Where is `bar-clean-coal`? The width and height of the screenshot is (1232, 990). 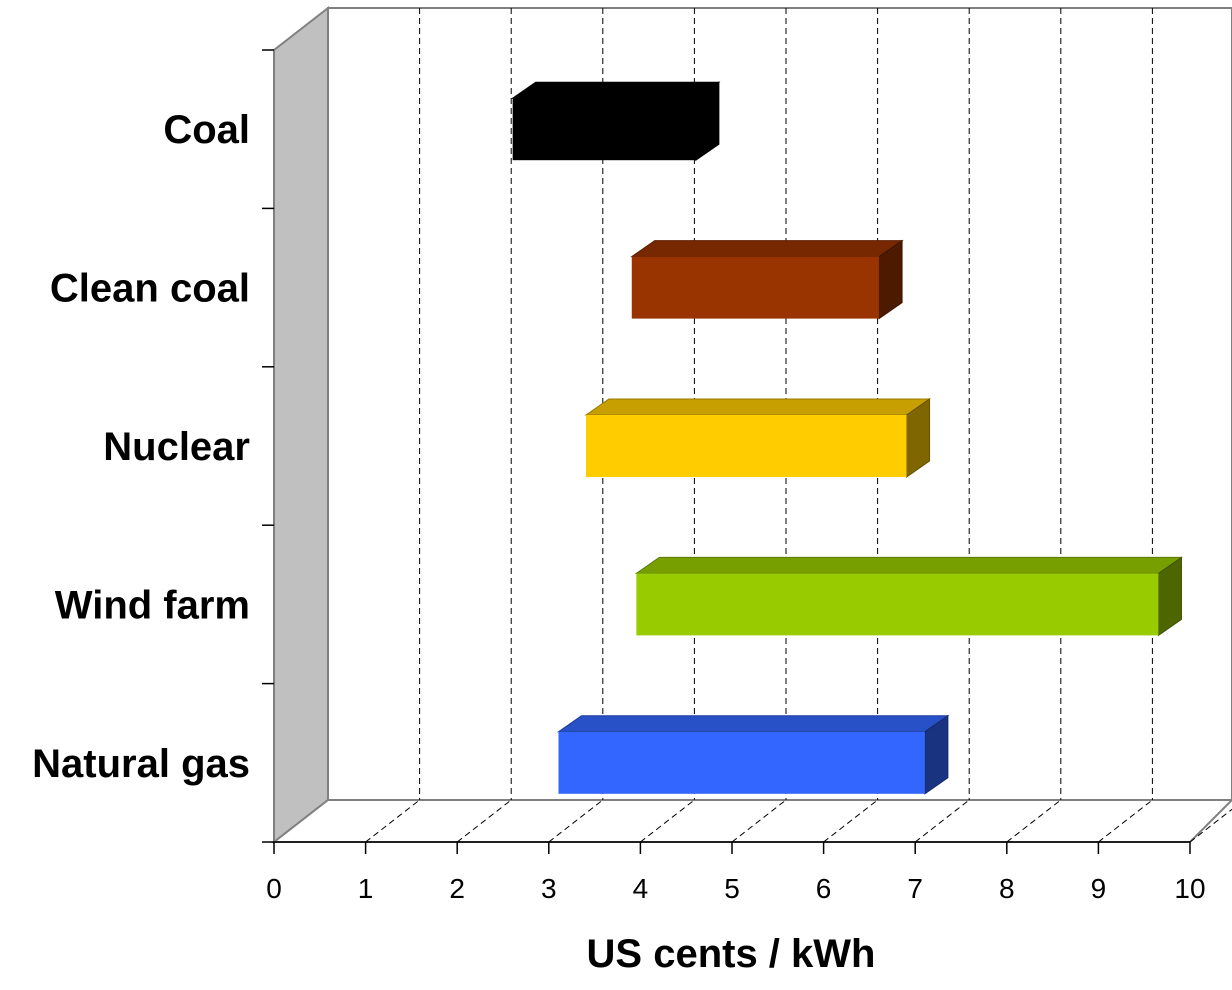
bar-clean-coal is located at coordinates (767, 279).